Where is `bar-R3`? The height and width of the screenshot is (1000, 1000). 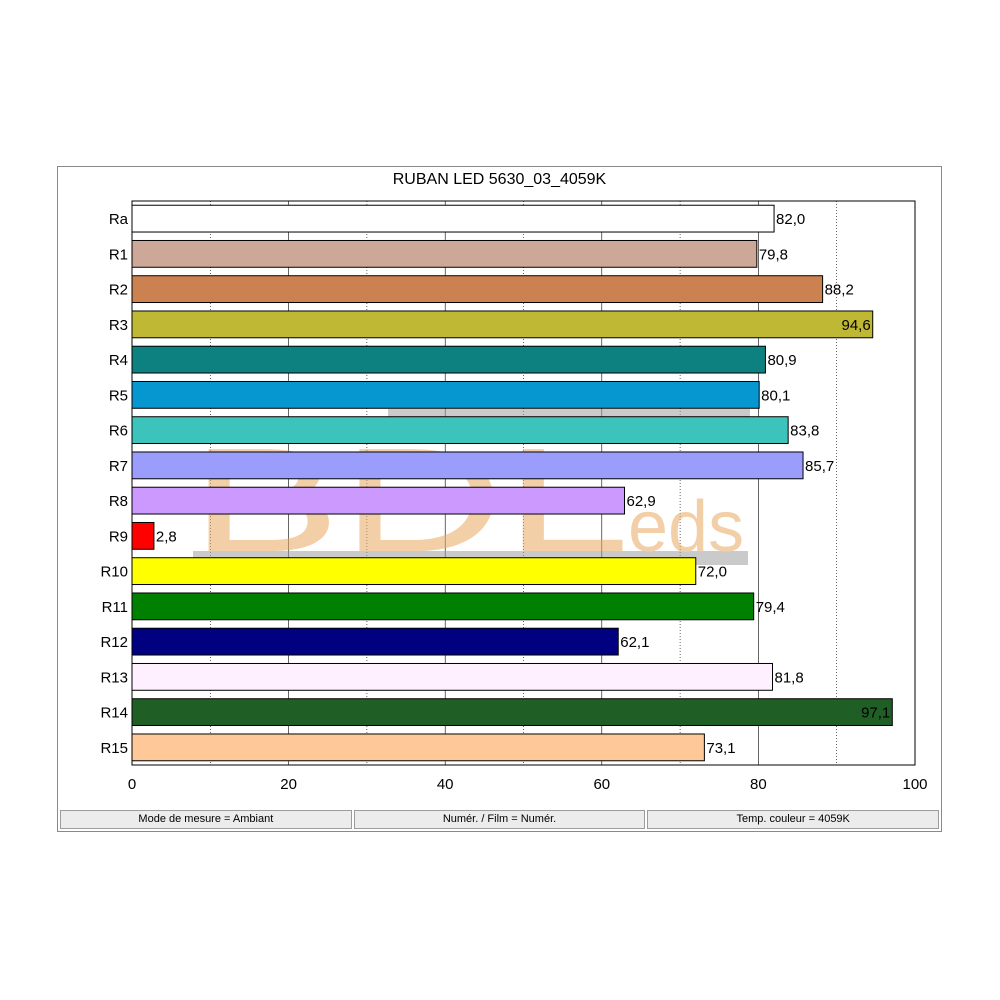 bar-R3 is located at coordinates (502, 324).